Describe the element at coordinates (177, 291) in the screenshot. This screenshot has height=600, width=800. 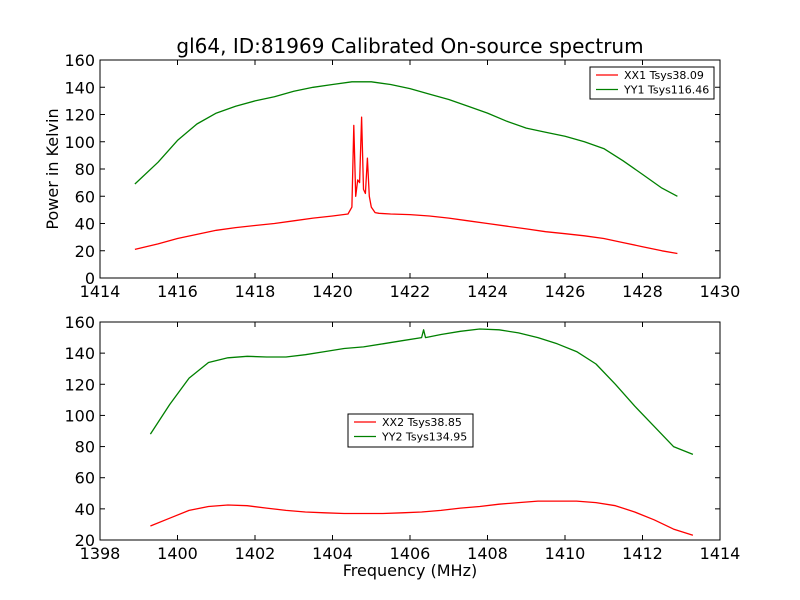
I see `x-tick-label: 1416` at that location.